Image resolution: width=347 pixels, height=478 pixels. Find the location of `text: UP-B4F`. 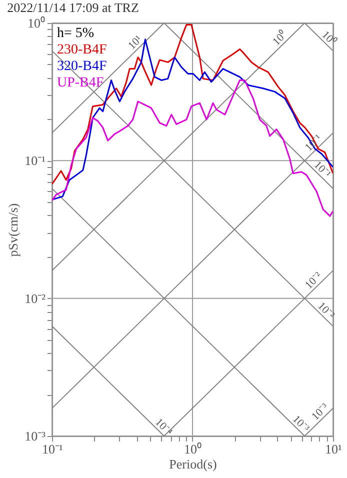

text: UP-B4F is located at coordinates (80, 83).